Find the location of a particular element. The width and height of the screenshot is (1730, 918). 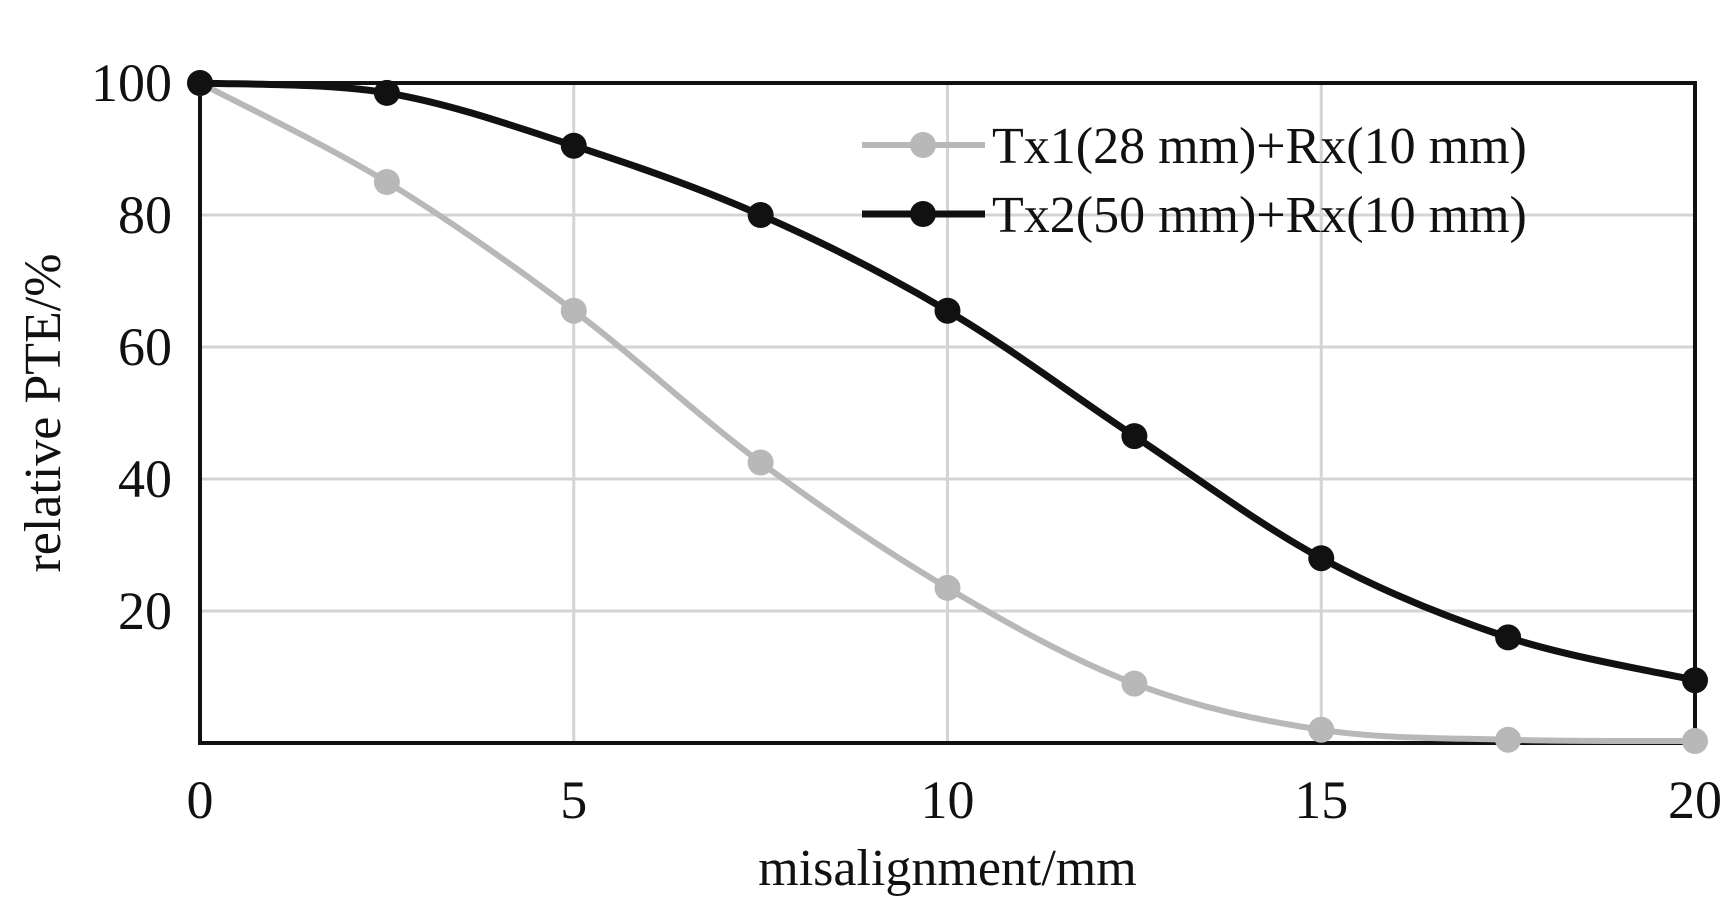

legend-item-tx2: Tx2(50 mm)+Rx(10 mm) is located at coordinates (1194, 215).